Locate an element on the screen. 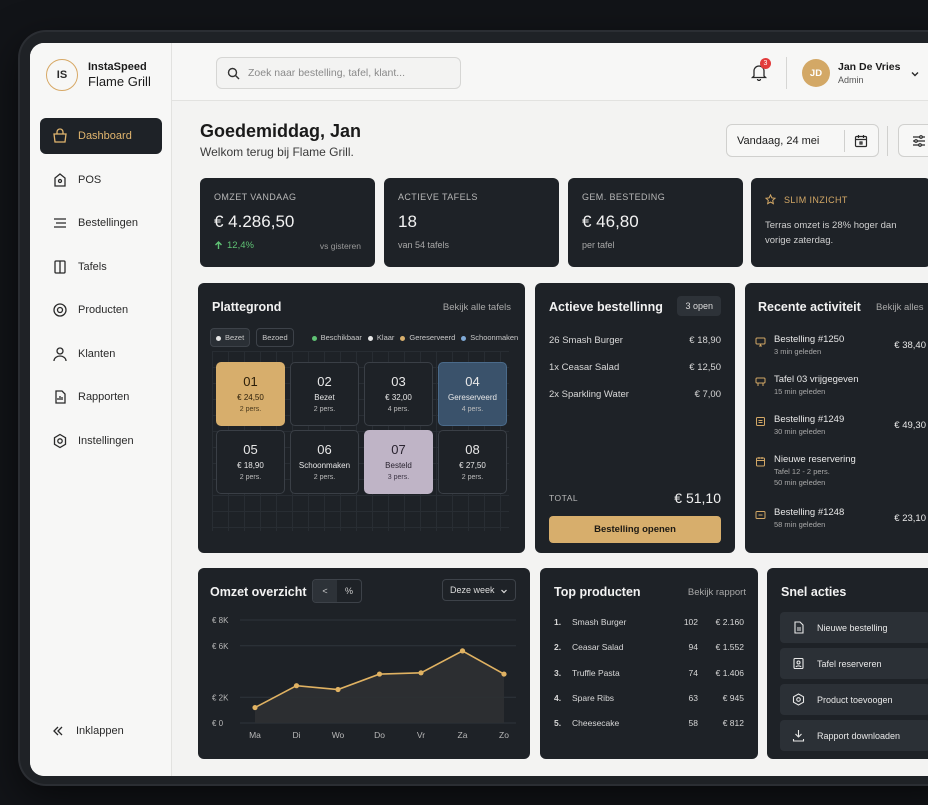 Image resolution: width=928 pixels, height=805 pixels. product-revenue: € 945 is located at coordinates (733, 698).